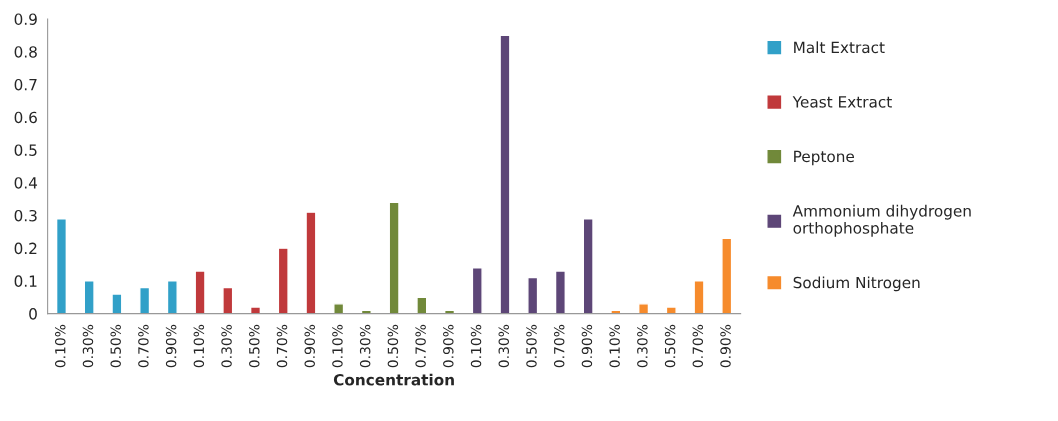 The height and width of the screenshot is (421, 1058). Describe the element at coordinates (842, 102) in the screenshot. I see `legend-label: Yeast Extract` at that location.